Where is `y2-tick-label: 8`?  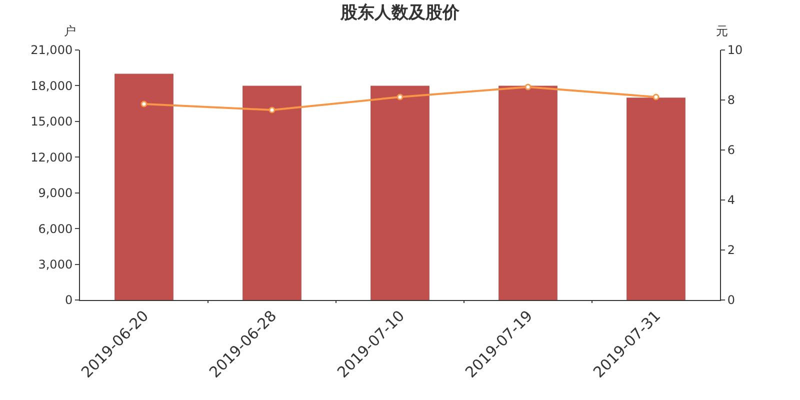
y2-tick-label: 8 is located at coordinates (731, 100).